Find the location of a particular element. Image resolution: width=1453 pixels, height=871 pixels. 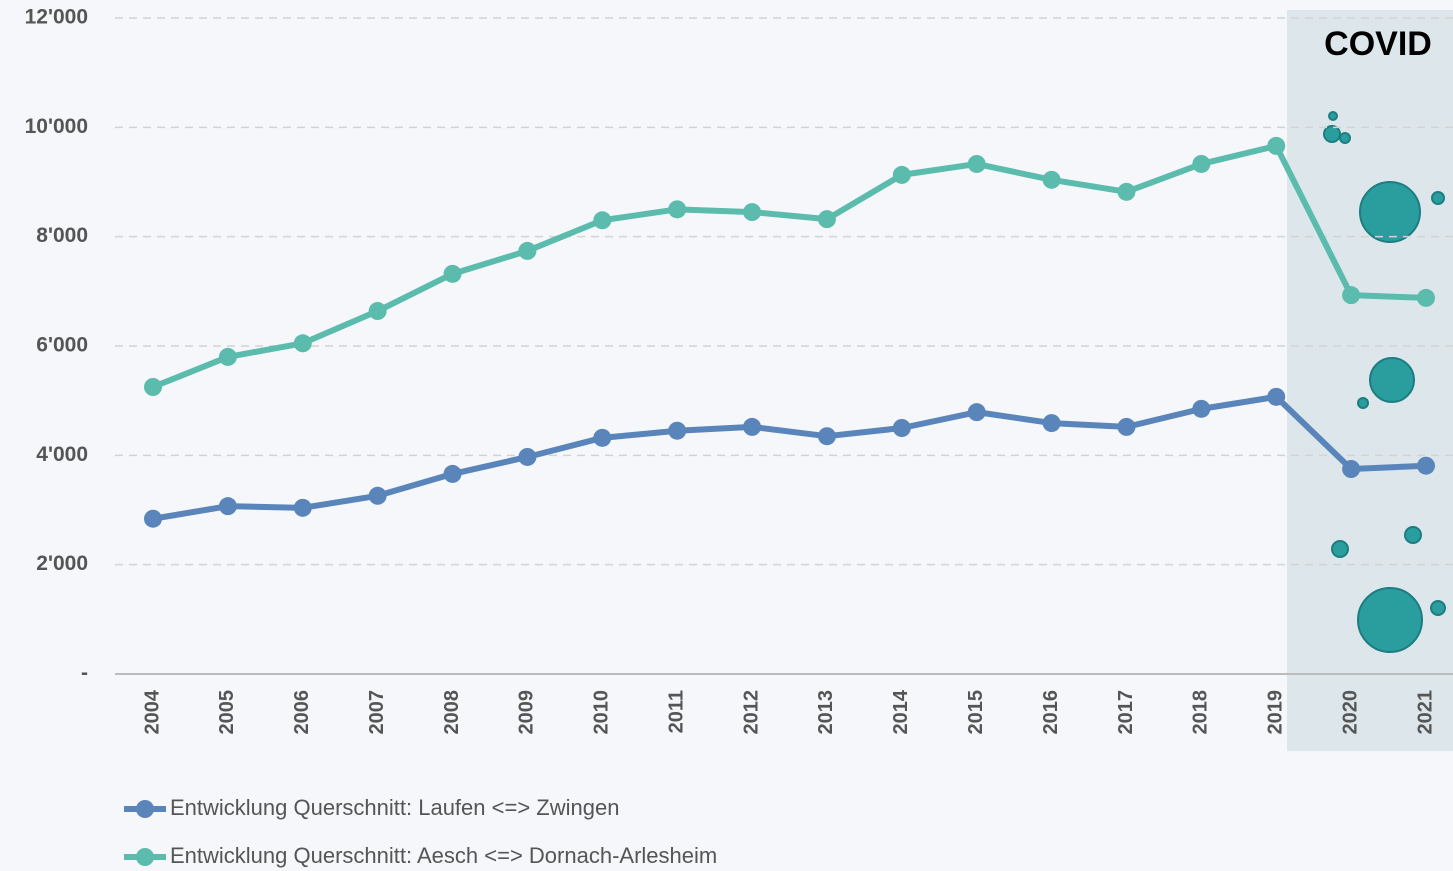

y-tick-label: 8'000 is located at coordinates (62, 235).